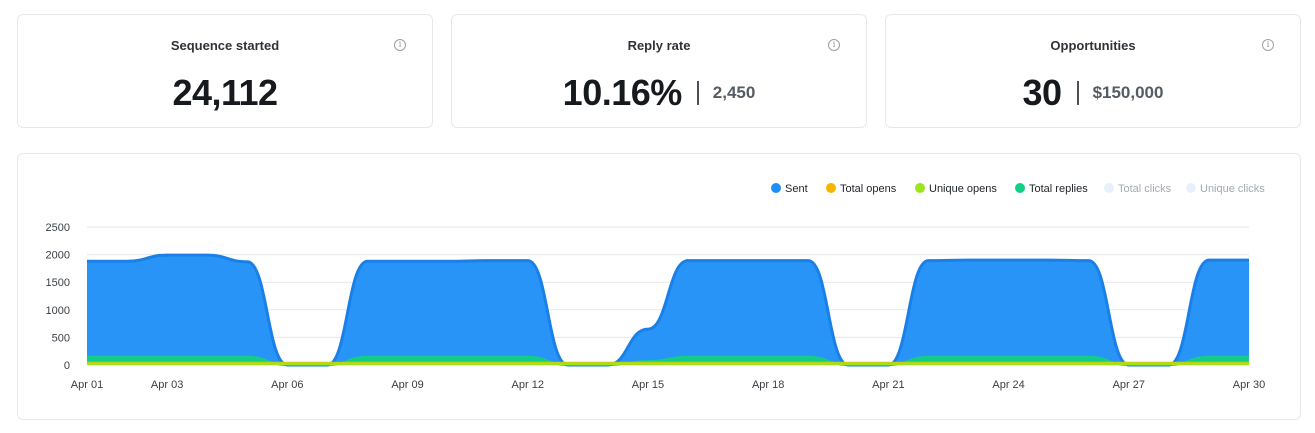 Image resolution: width=1315 pixels, height=433 pixels. I want to click on card-title: Reply rate, so click(659, 45).